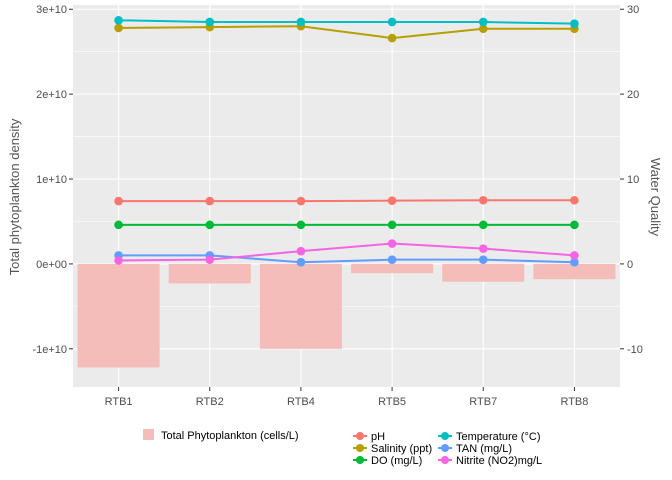  I want to click on legend-label: pH, so click(378, 437).